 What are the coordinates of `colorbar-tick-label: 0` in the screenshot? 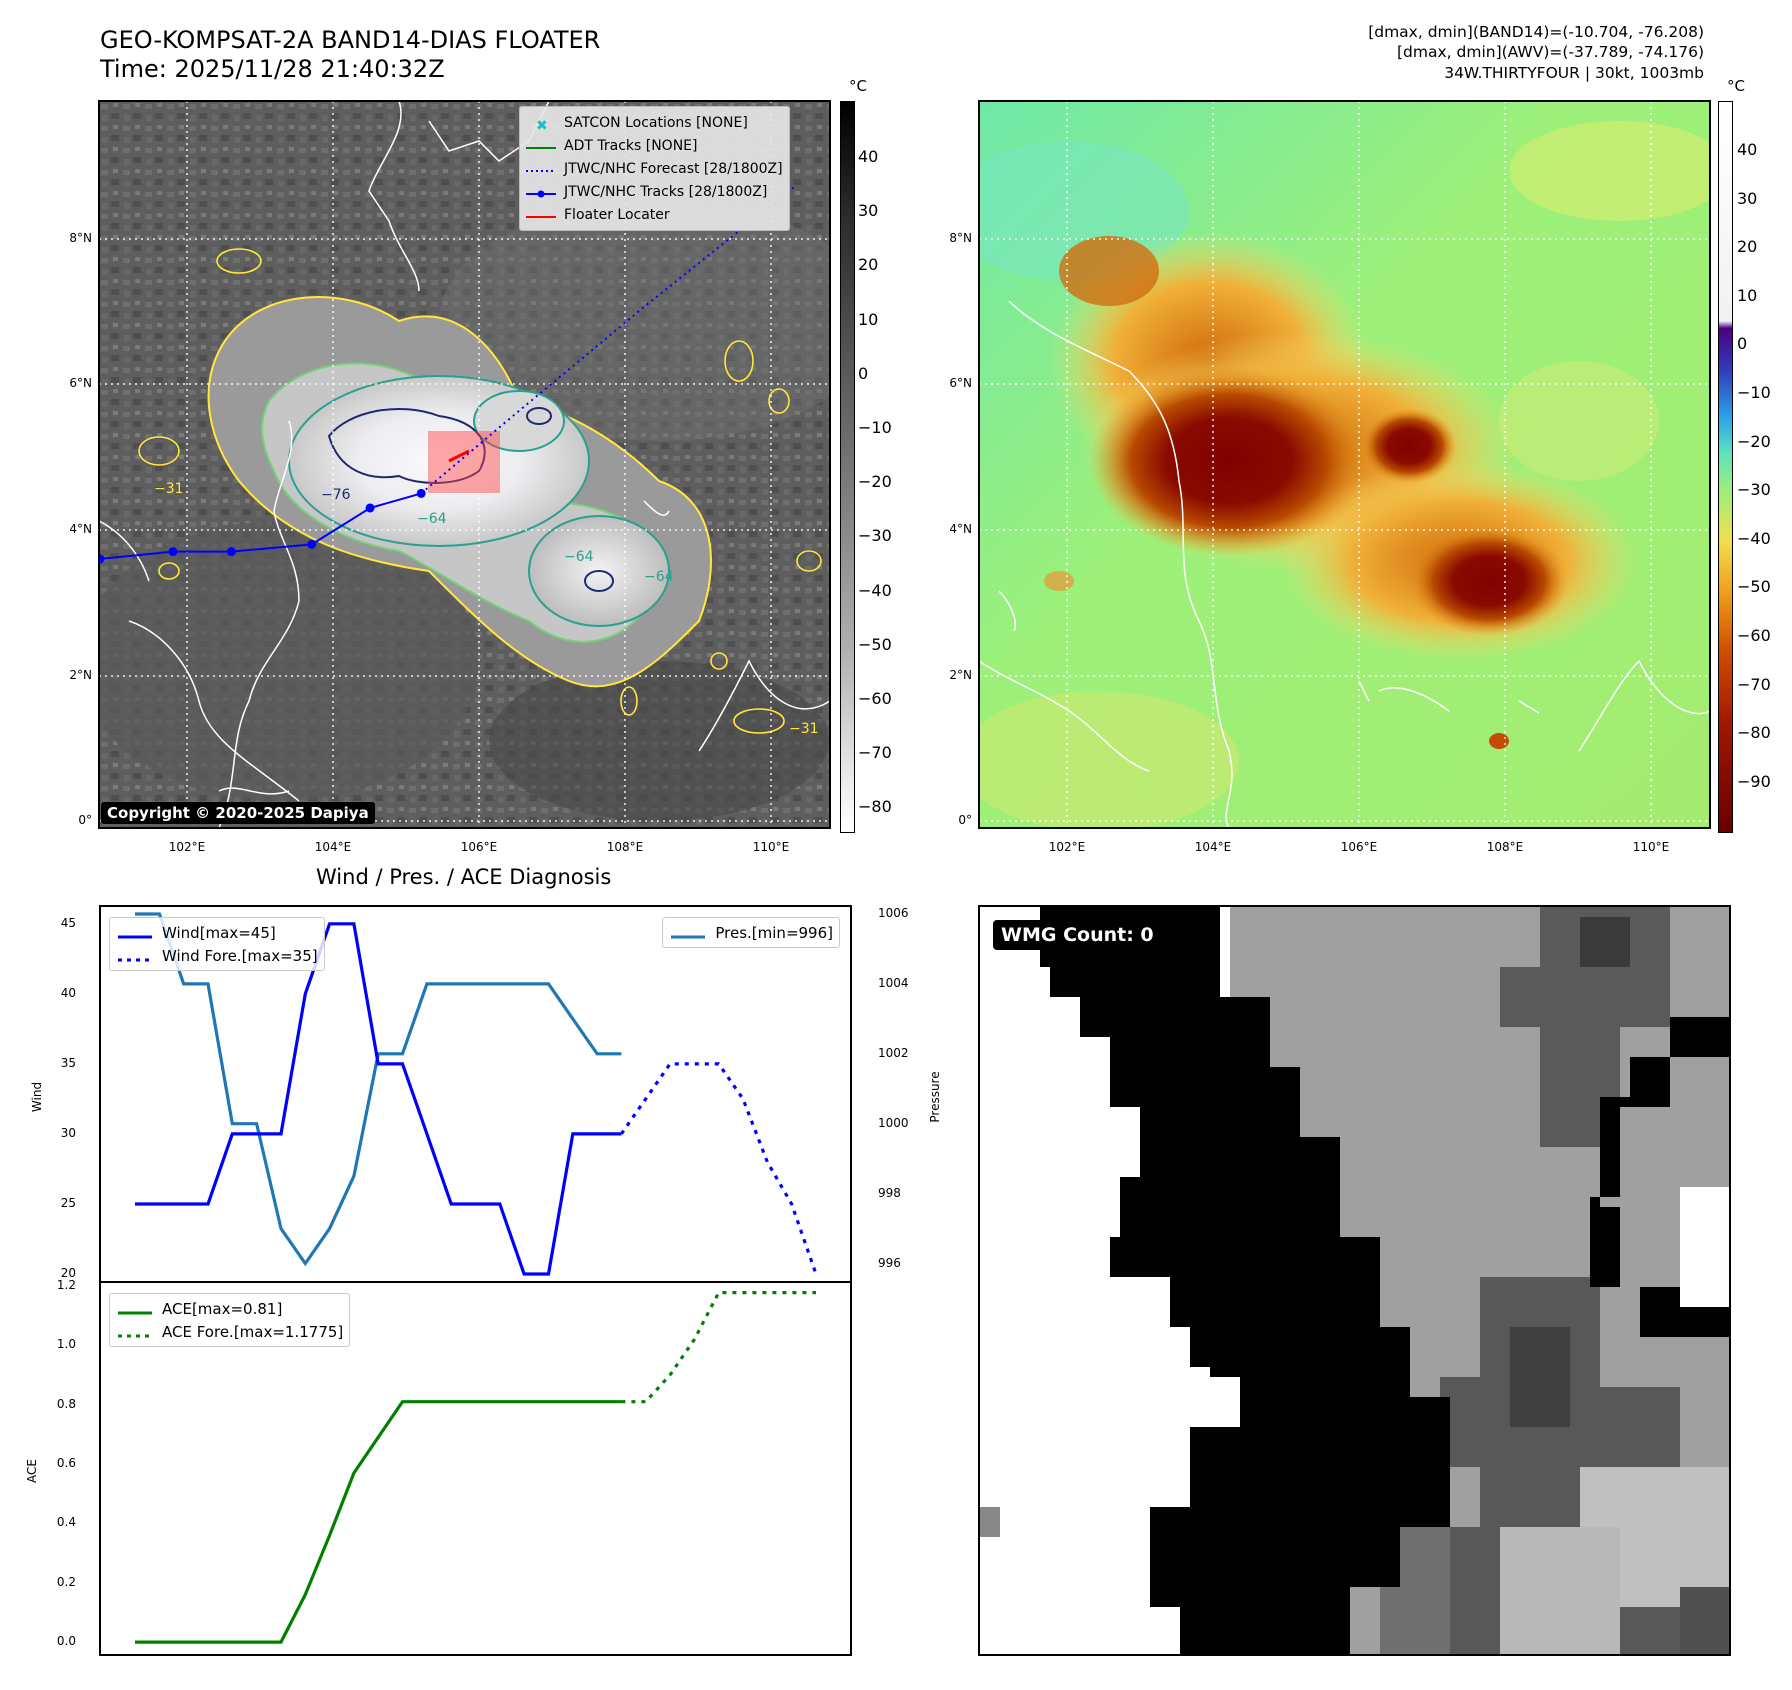 It's located at (863, 373).